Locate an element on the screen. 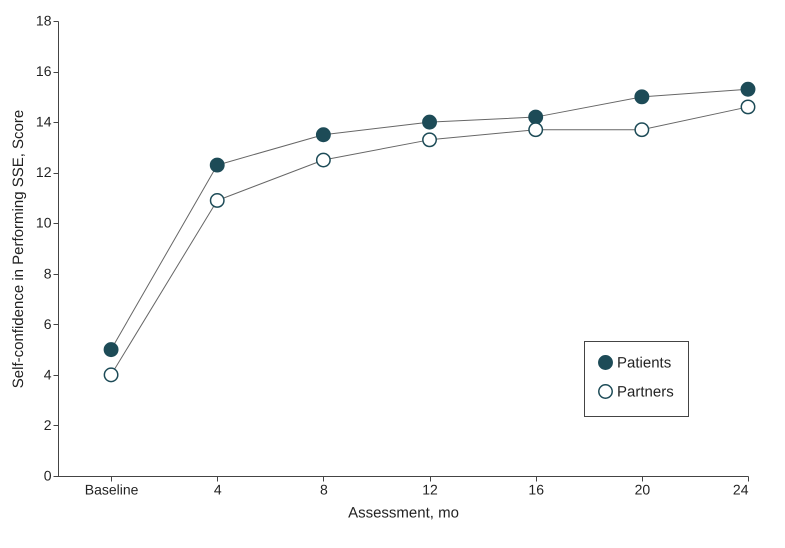 This screenshot has width=785, height=548. y-tick-label: 0 is located at coordinates (48, 476).